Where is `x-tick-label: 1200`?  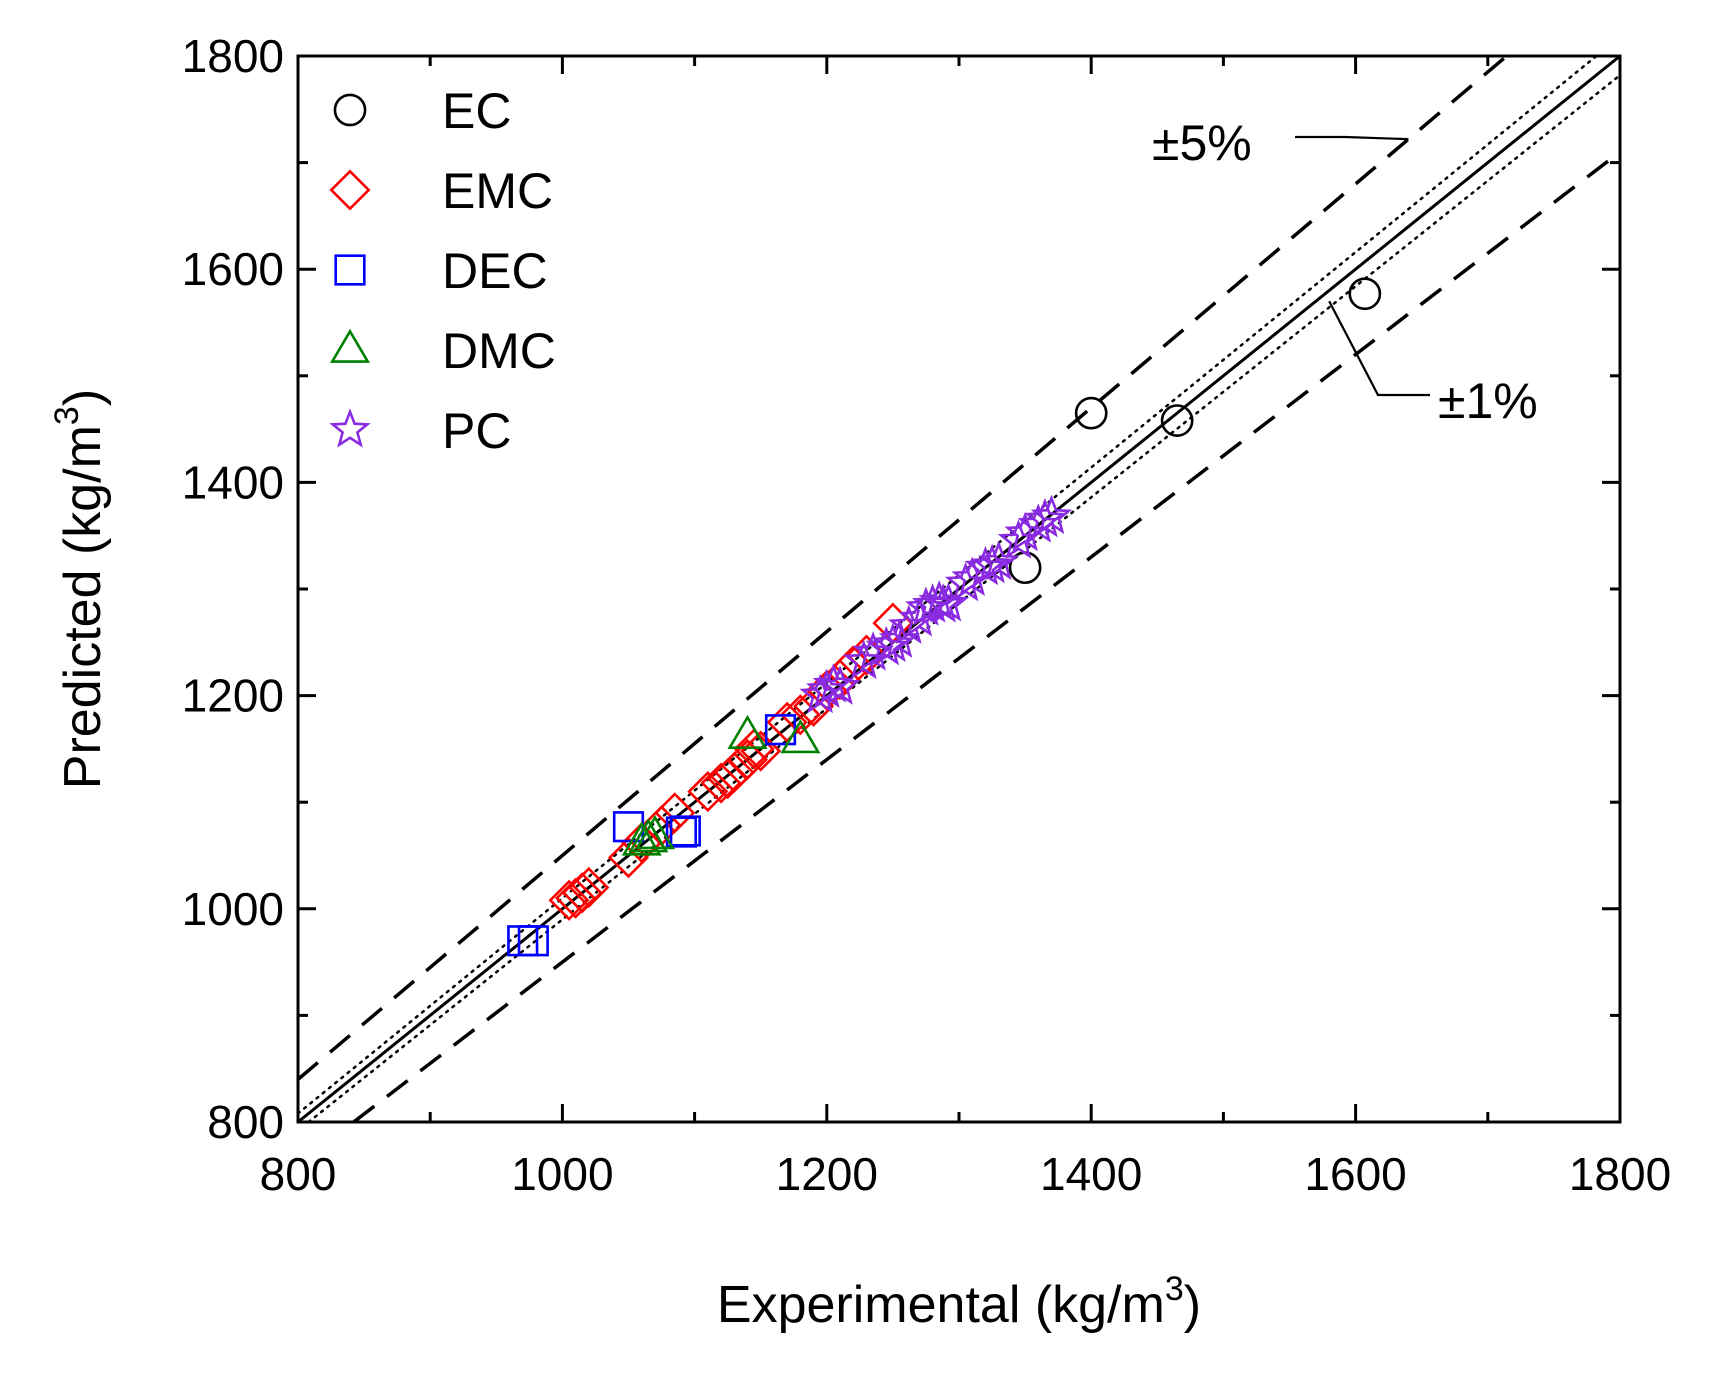
x-tick-label: 1200 is located at coordinates (827, 1174).